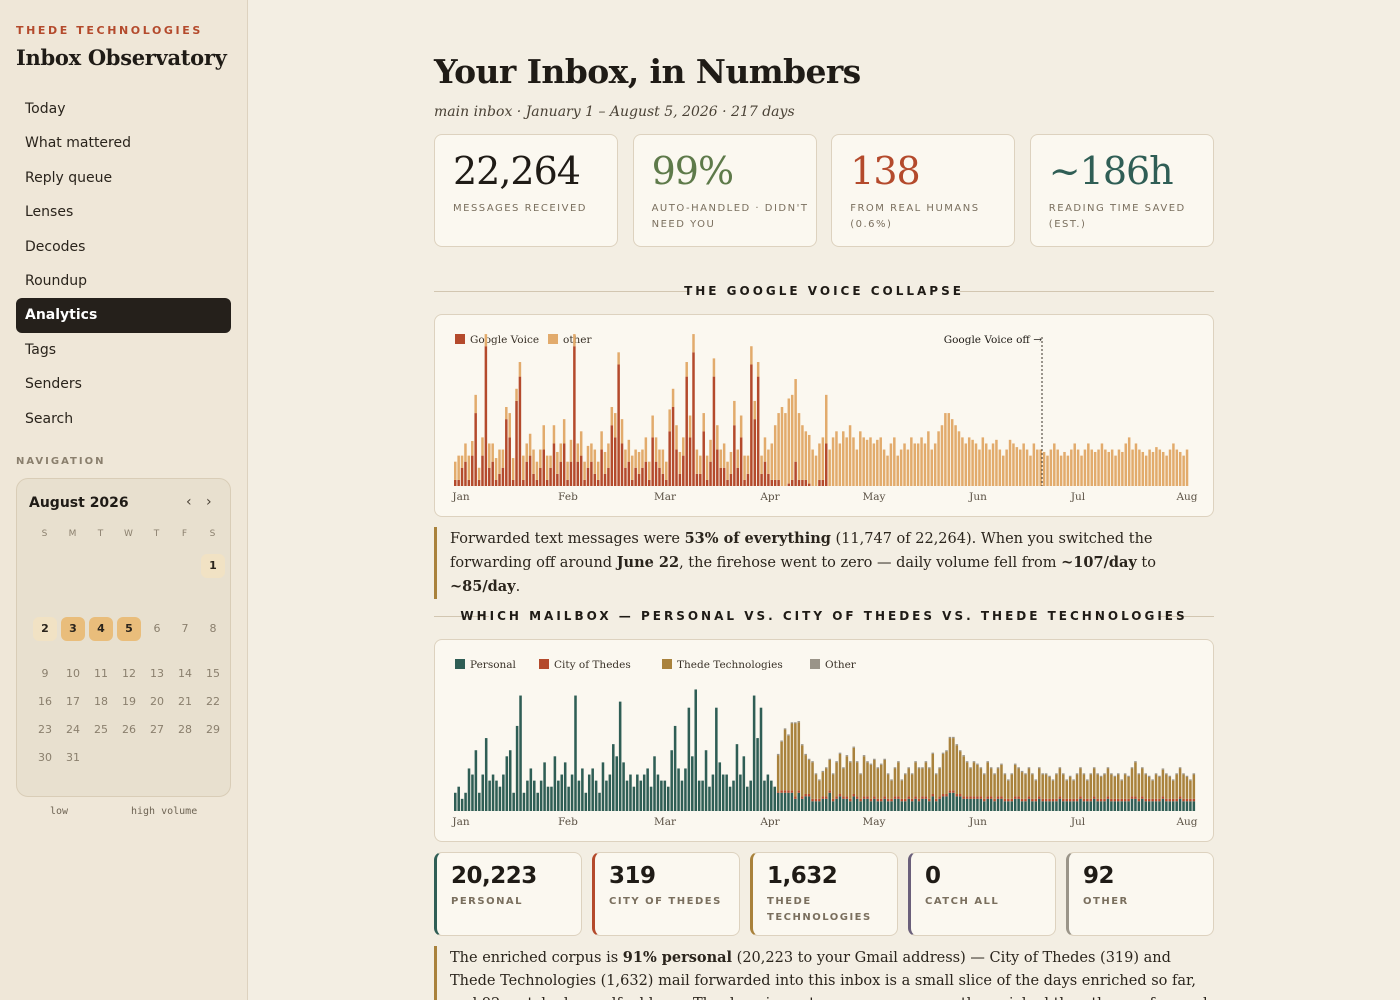 This screenshot has width=1400, height=1000. I want to click on calendar-day: 17, so click(73, 701).